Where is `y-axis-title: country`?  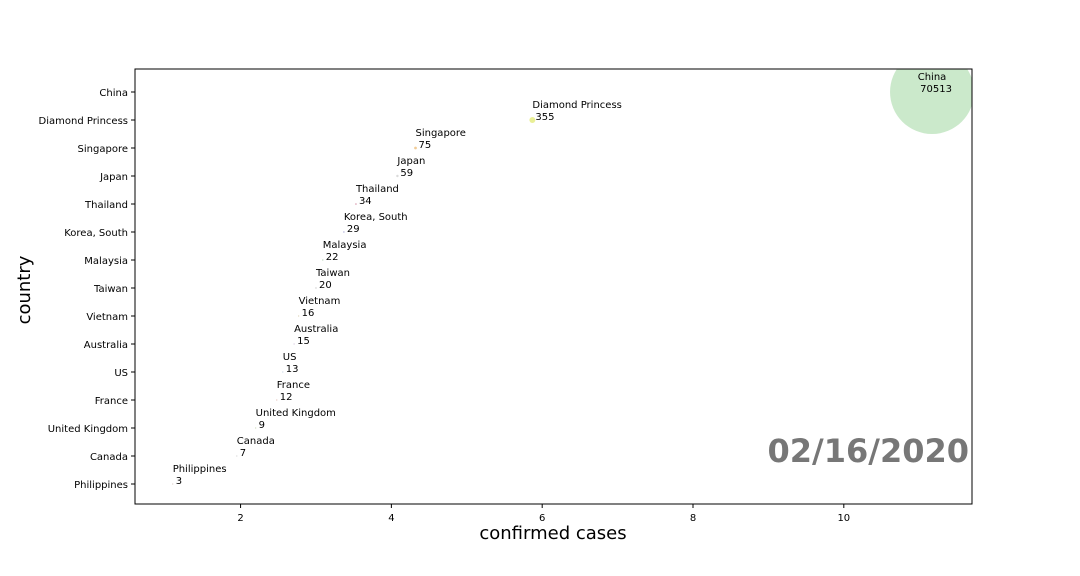 y-axis-title: country is located at coordinates (24, 289).